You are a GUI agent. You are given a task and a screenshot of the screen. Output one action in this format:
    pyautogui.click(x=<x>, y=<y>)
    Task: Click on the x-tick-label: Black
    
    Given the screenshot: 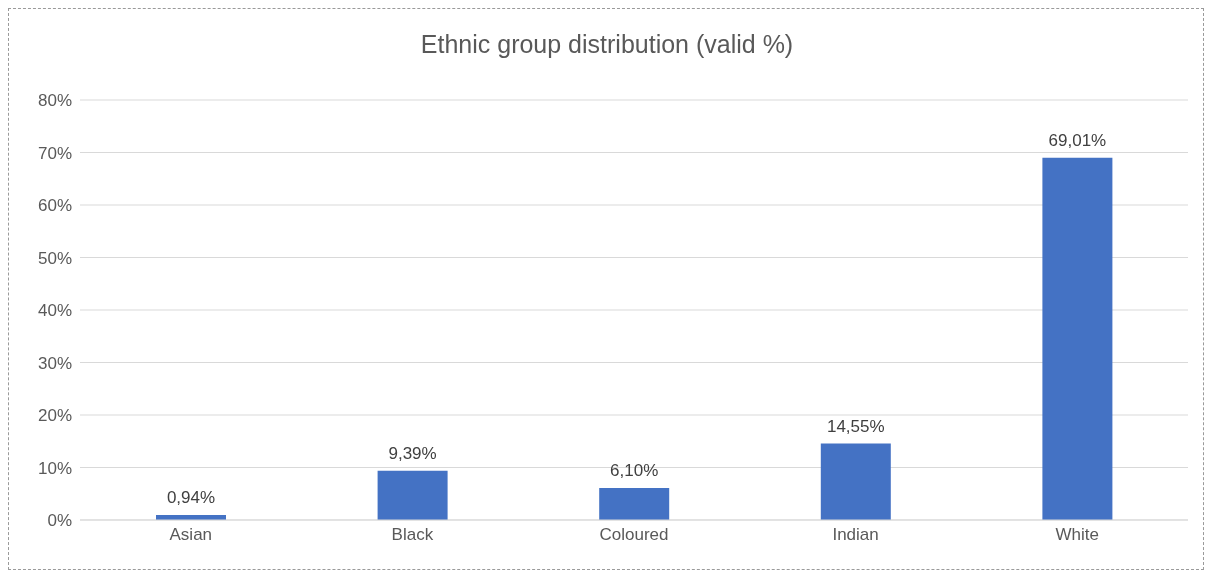 What is the action you would take?
    pyautogui.click(x=412, y=535)
    